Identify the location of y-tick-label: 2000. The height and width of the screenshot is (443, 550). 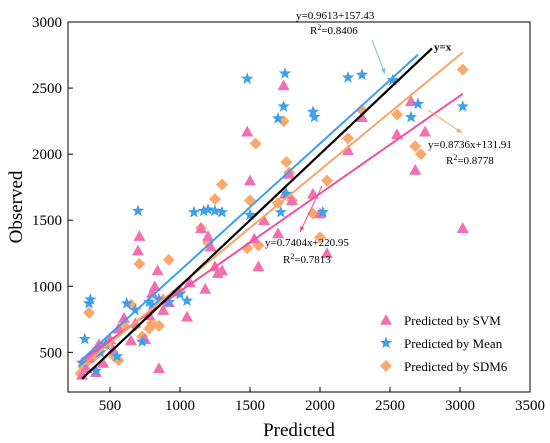
(47, 155).